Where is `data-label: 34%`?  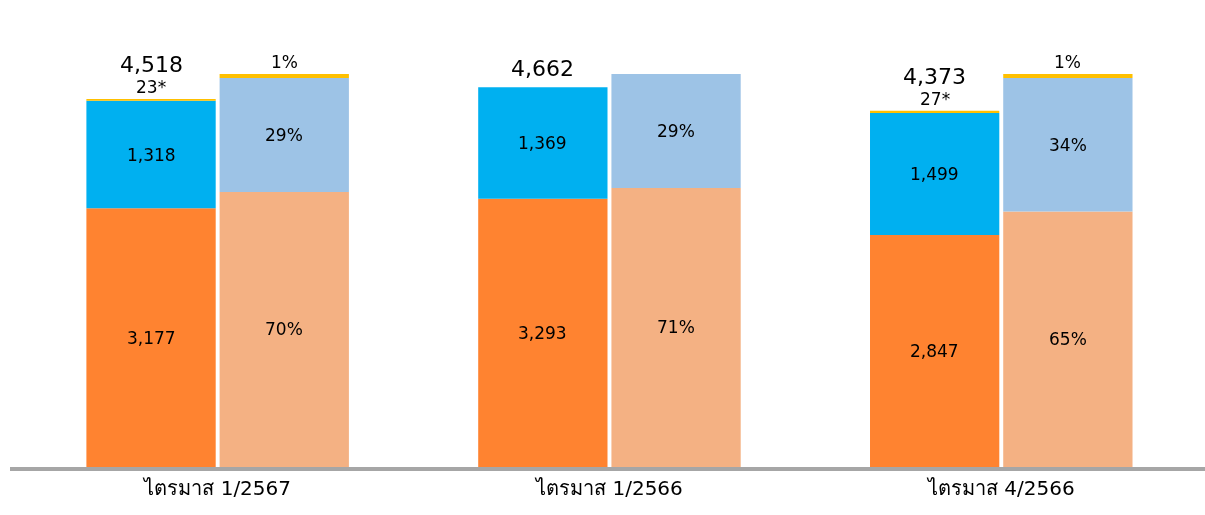 data-label: 34% is located at coordinates (1068, 145).